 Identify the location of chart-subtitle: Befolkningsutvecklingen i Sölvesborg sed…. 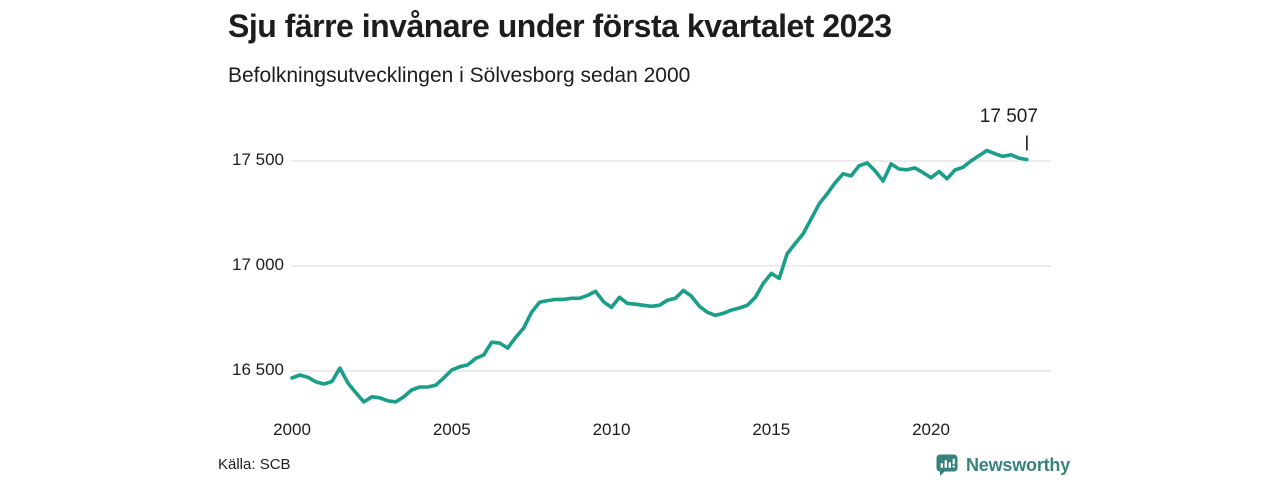
(459, 75).